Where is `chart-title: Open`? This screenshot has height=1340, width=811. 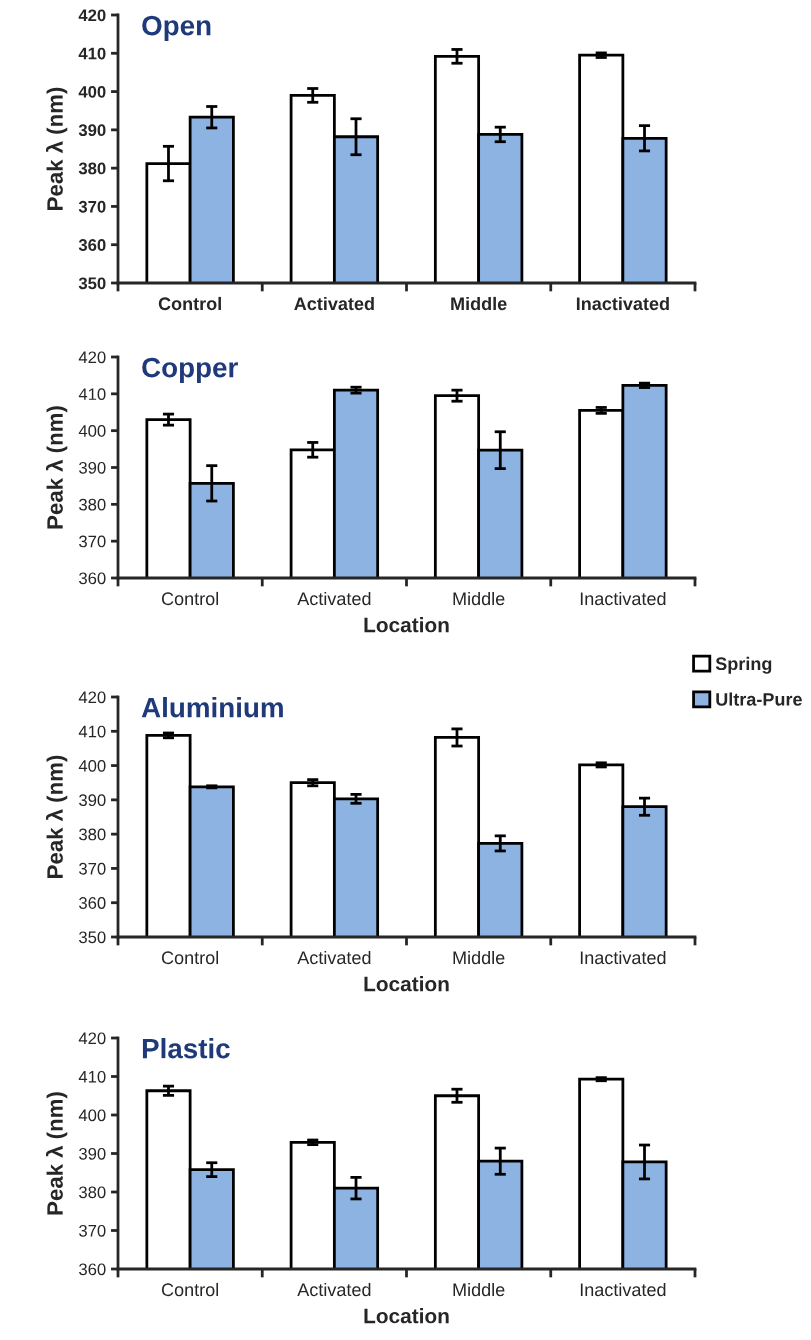
chart-title: Open is located at coordinates (176, 28).